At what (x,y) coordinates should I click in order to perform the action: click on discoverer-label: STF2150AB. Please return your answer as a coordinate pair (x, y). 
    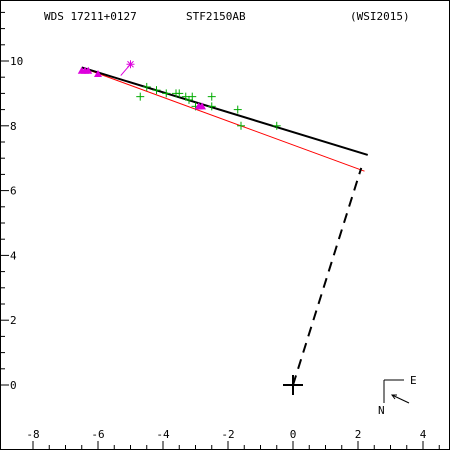
    Looking at the image, I should click on (216, 16).